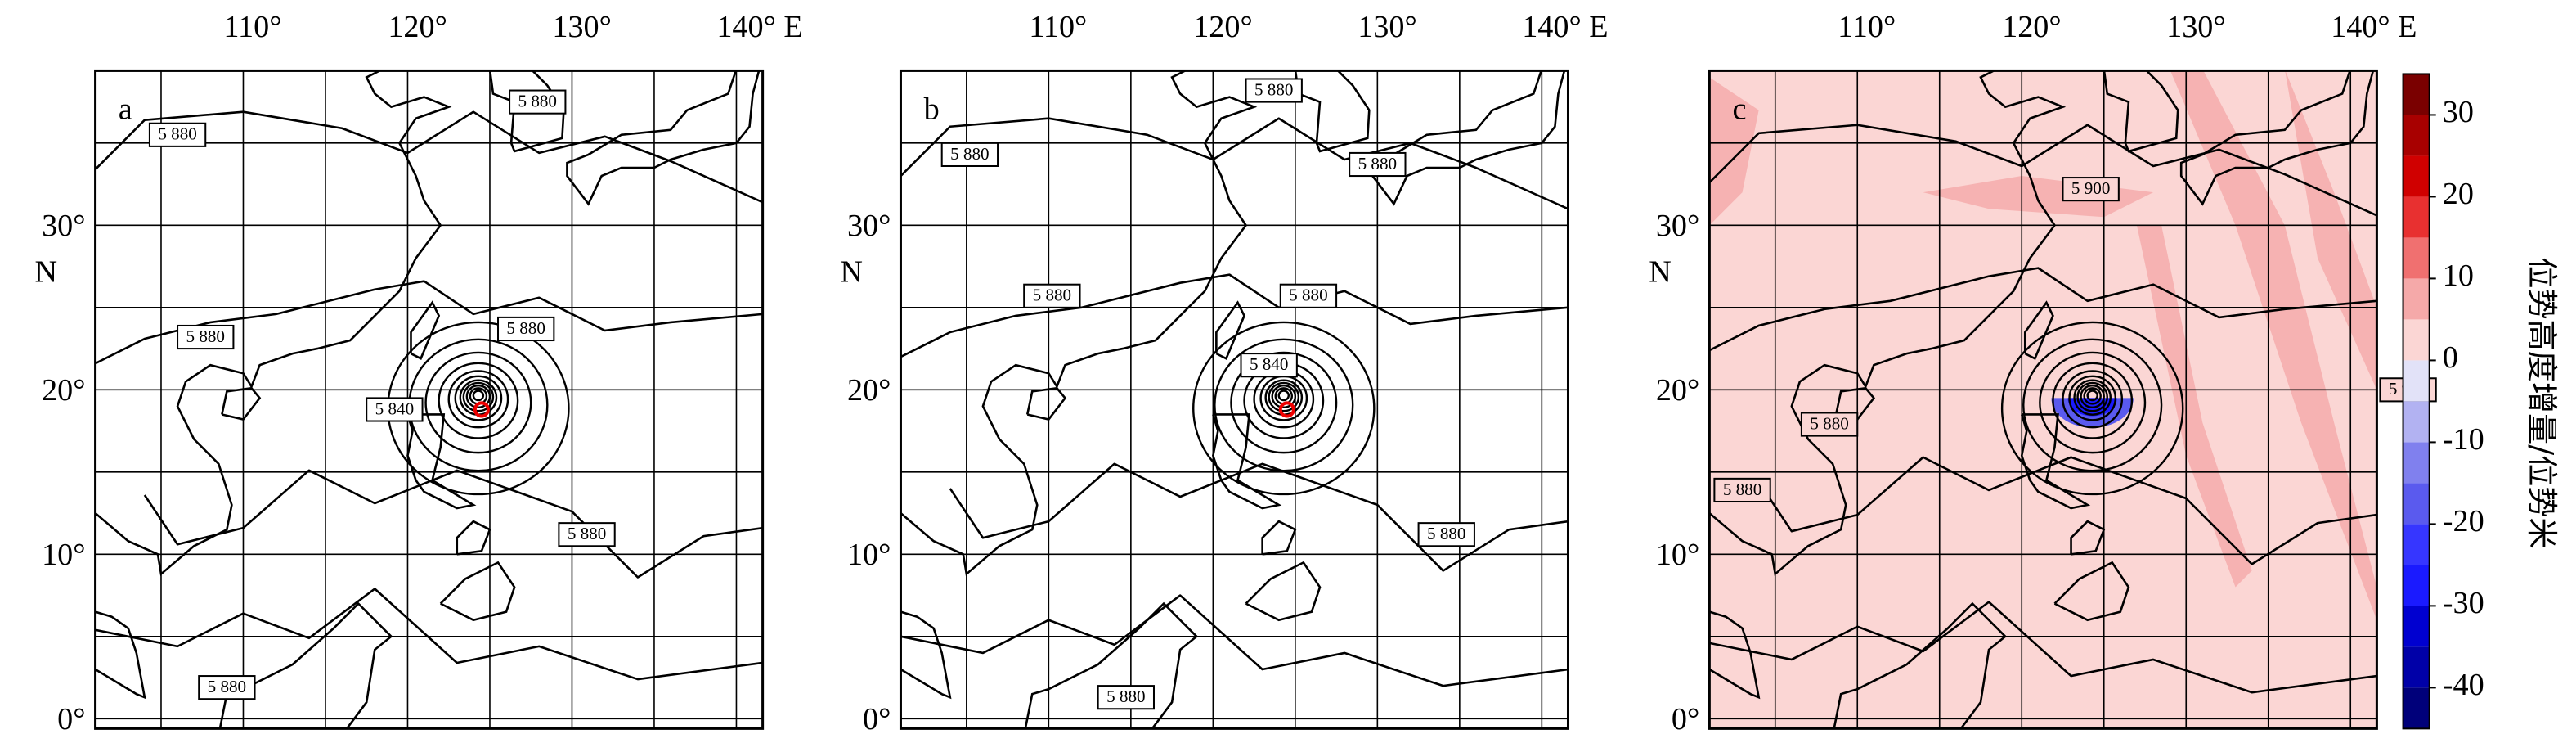 This screenshot has width=2576, height=734. I want to click on colorbar-tick-label: 20, so click(2458, 194).